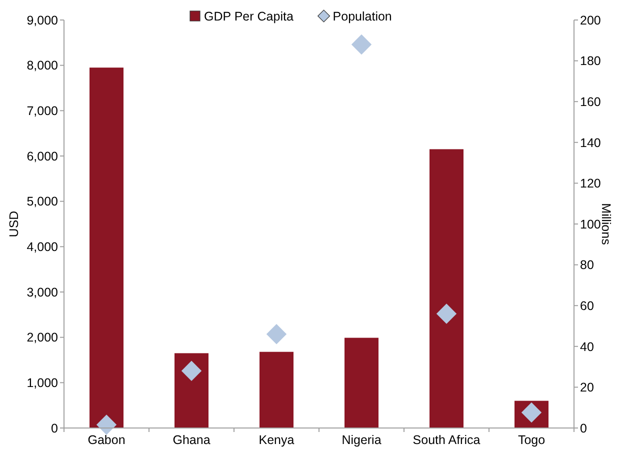 Image resolution: width=618 pixels, height=449 pixels. I want to click on y-tick-label: 2,000, so click(42, 337).